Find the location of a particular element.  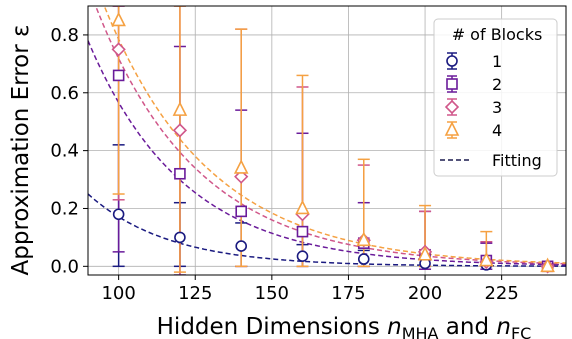

y-tick-label: 0.4 is located at coordinates (64, 151).